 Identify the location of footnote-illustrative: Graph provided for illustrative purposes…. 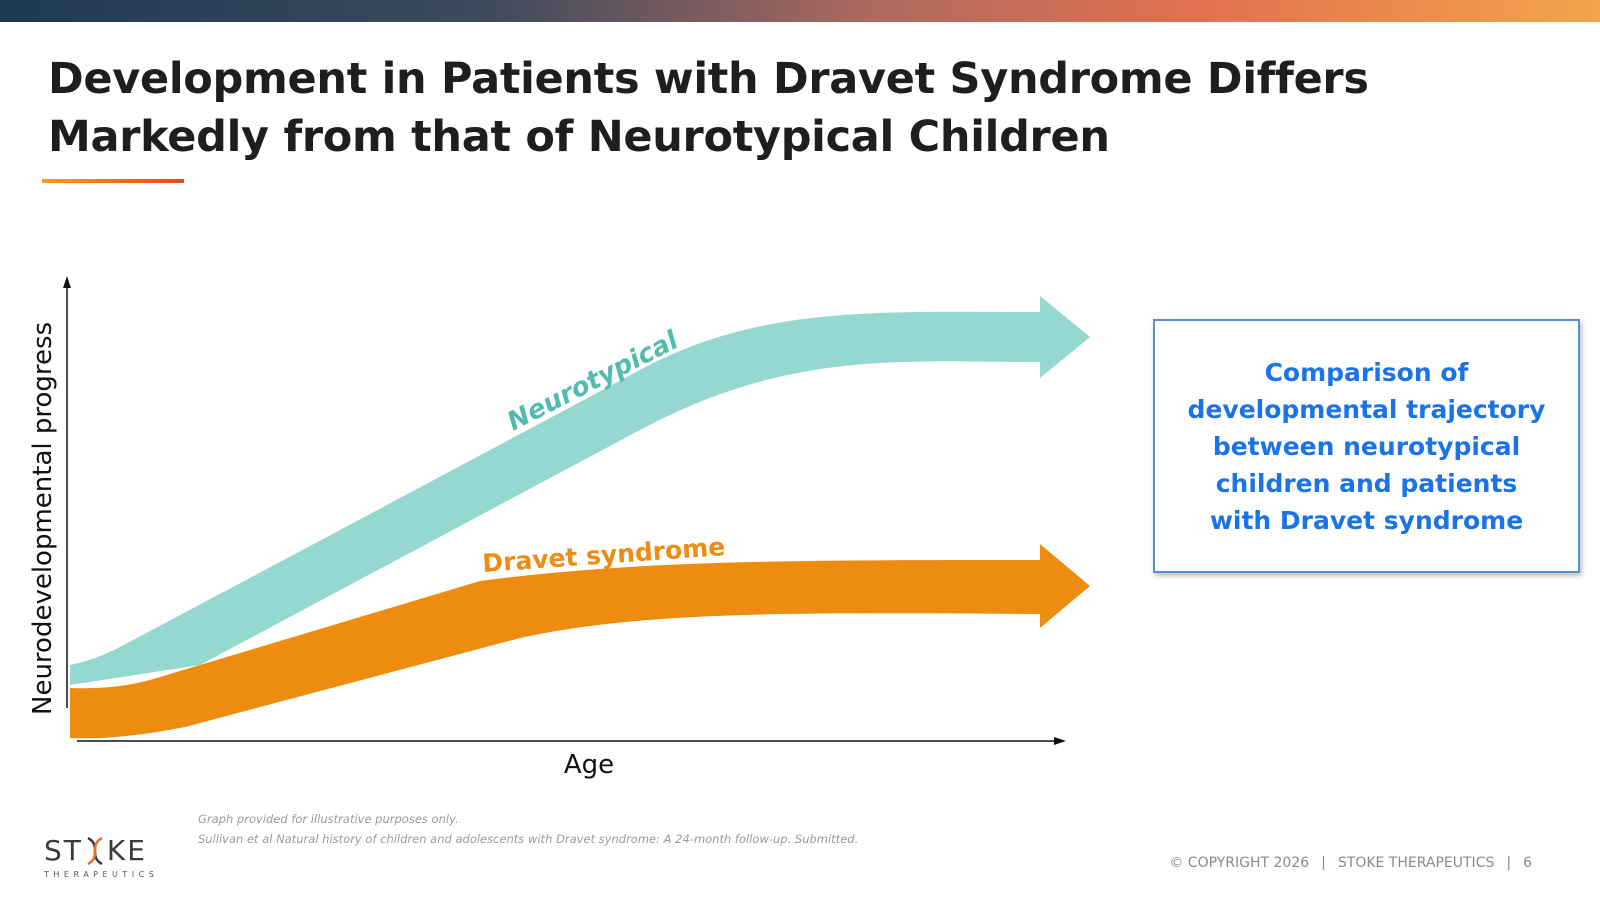
(328, 819).